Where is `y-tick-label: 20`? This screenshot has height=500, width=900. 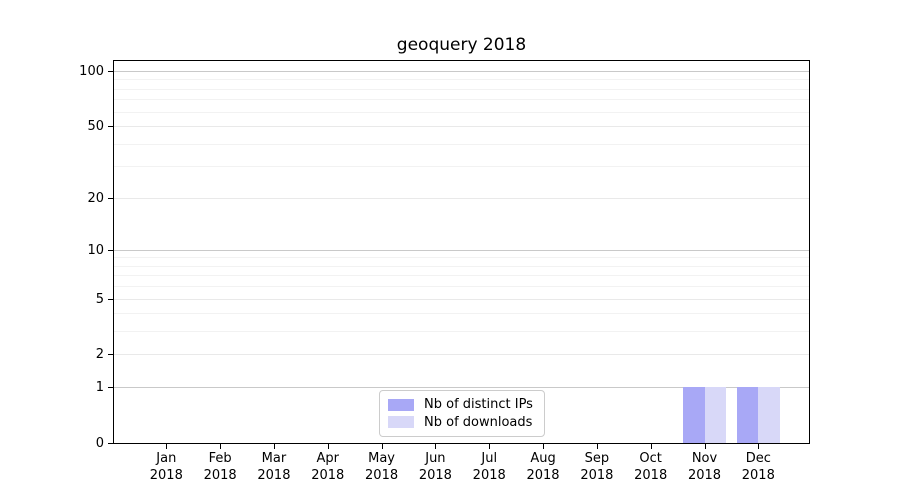
y-tick-label: 20 is located at coordinates (95, 198).